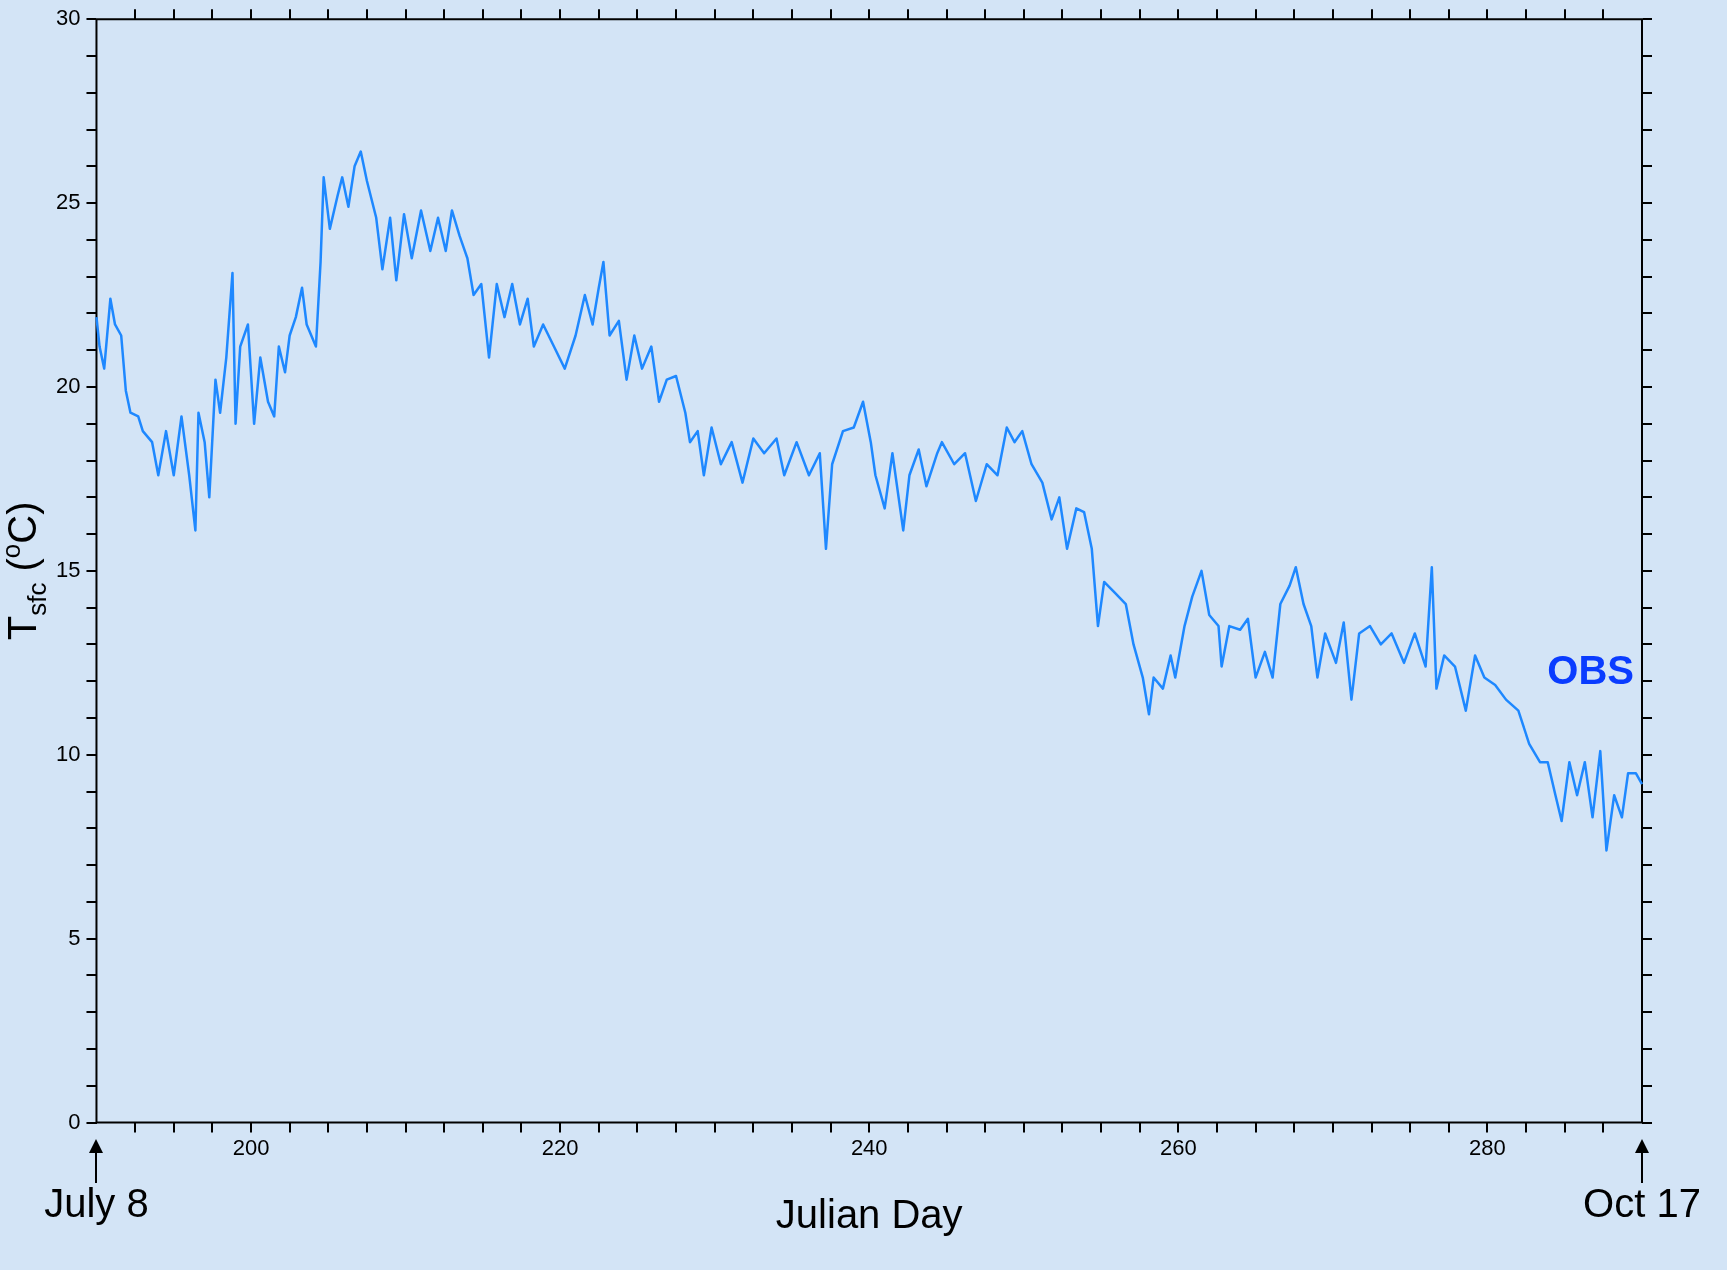 Image resolution: width=1727 pixels, height=1270 pixels. I want to click on y-tick-label: 15, so click(68, 569).